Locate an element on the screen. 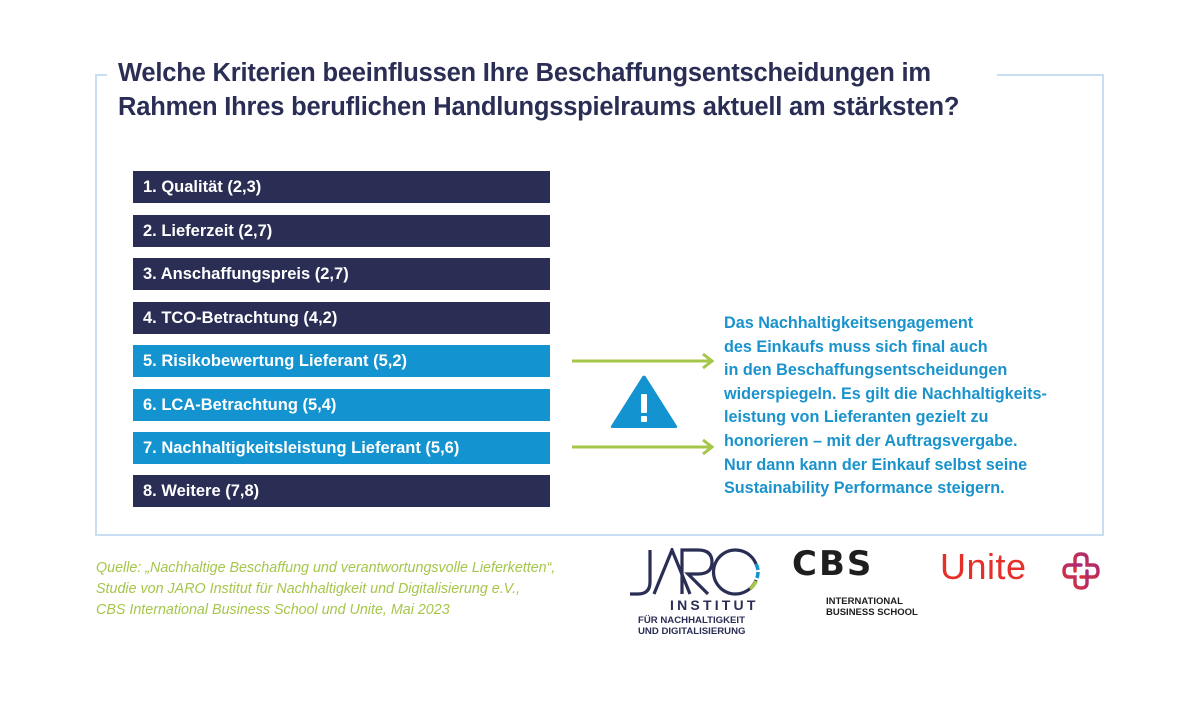  ranking-bar-6-highlight: 6. LCA-Betrachtung (5,4) is located at coordinates (341, 404).